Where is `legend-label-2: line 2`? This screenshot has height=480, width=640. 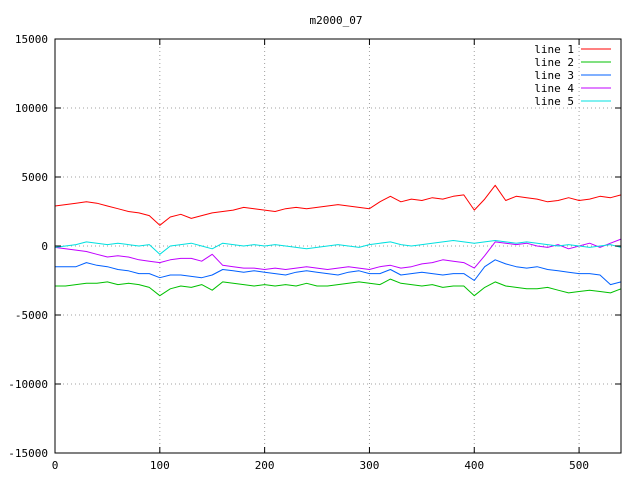 legend-label-2: line 2 is located at coordinates (554, 62).